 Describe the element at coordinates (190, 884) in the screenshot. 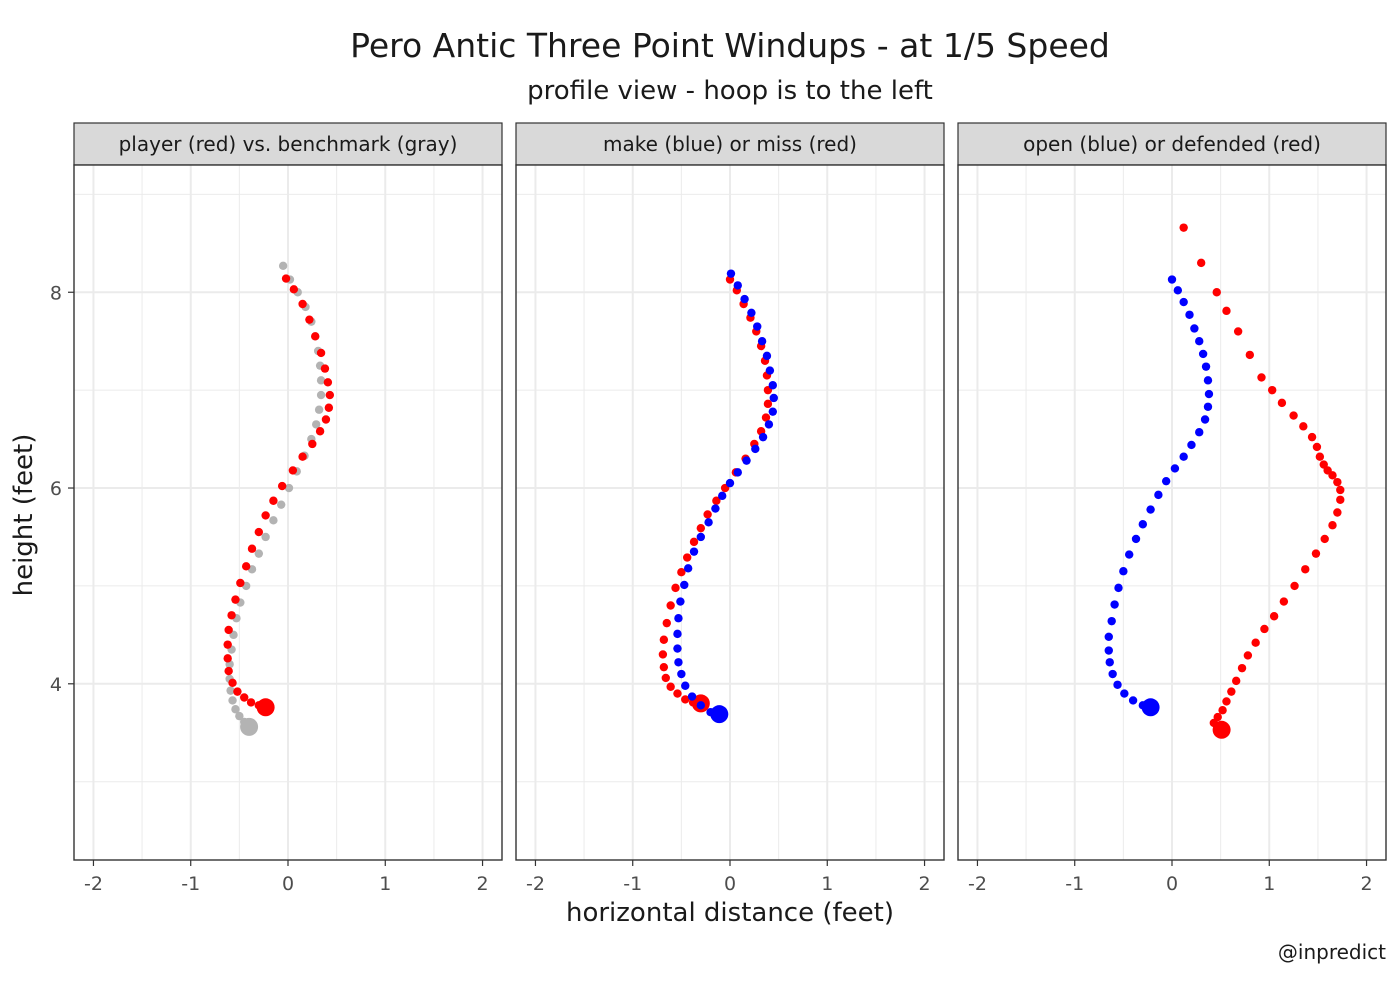

I see `x-tick-label: -1` at that location.